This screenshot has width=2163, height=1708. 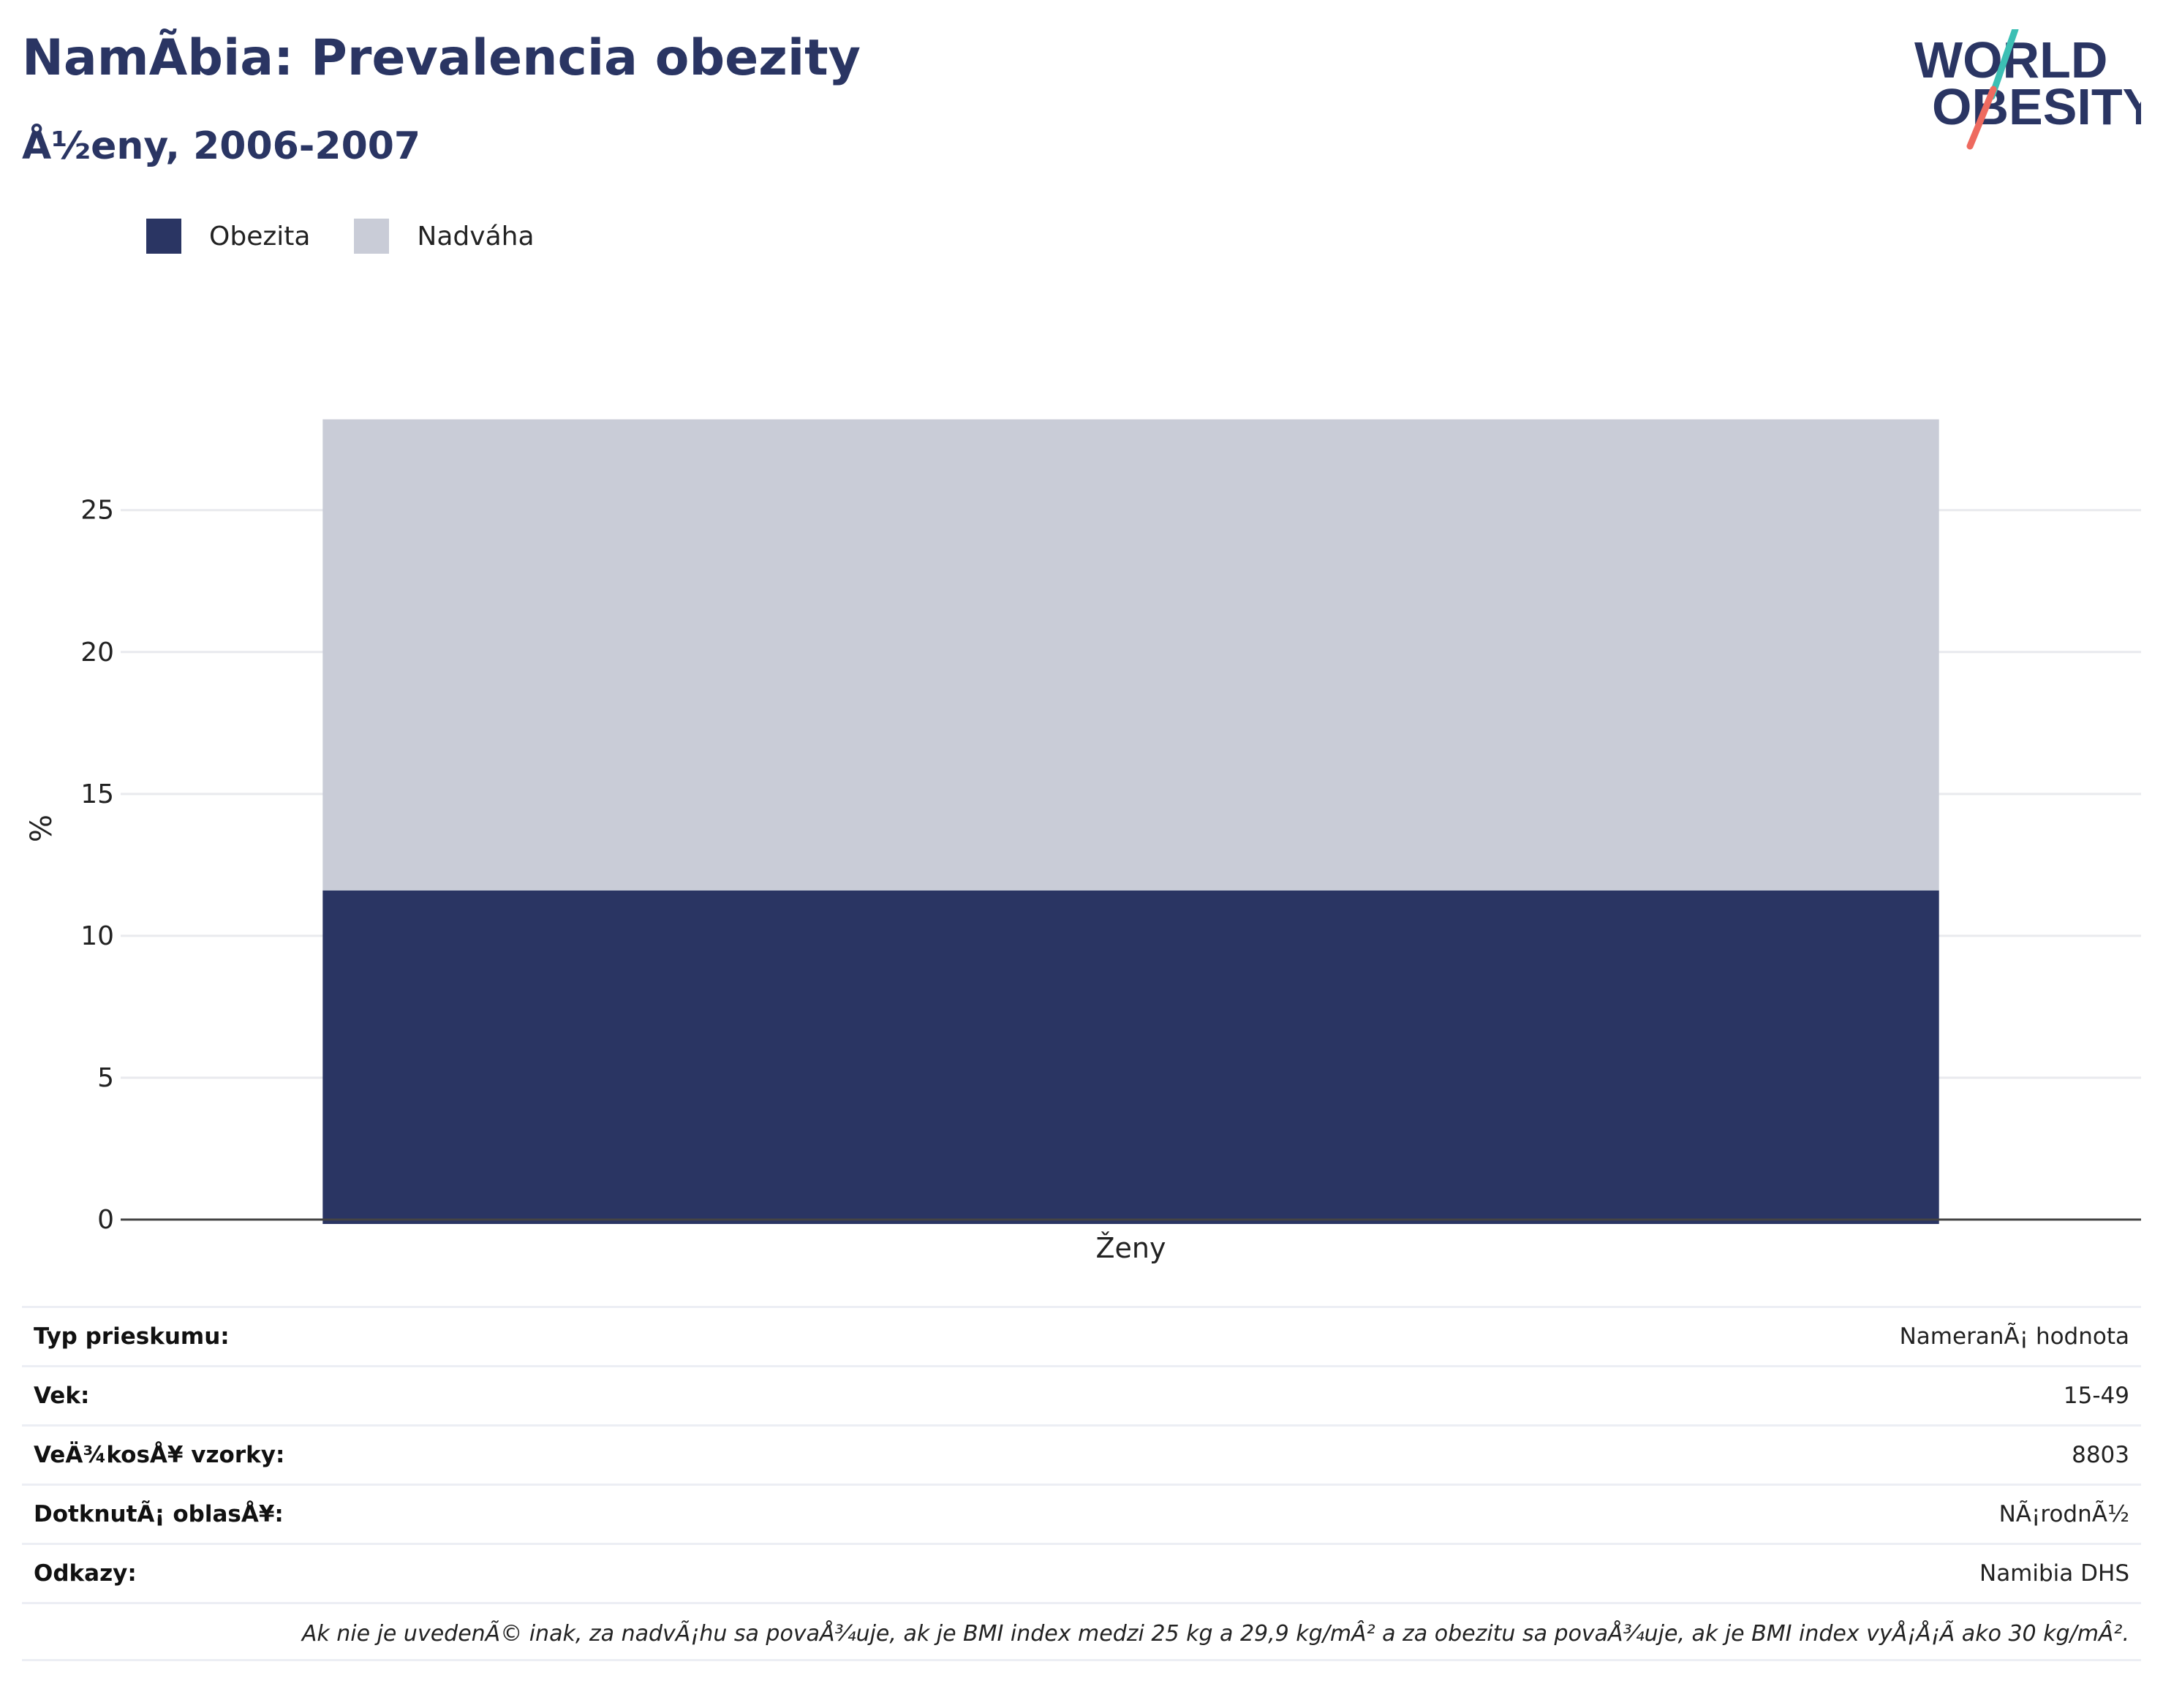 I want to click on y-tick-label: 5, so click(x=106, y=1078).